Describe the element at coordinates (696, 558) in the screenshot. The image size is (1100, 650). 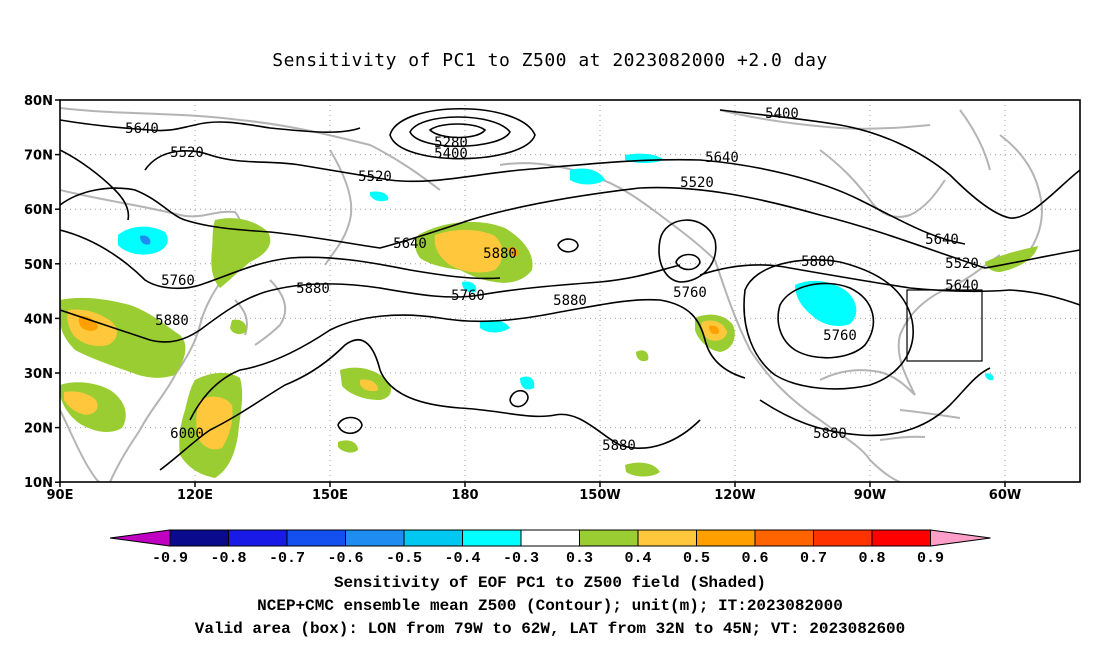
I see `colorbar-tick-label: 0.5` at that location.